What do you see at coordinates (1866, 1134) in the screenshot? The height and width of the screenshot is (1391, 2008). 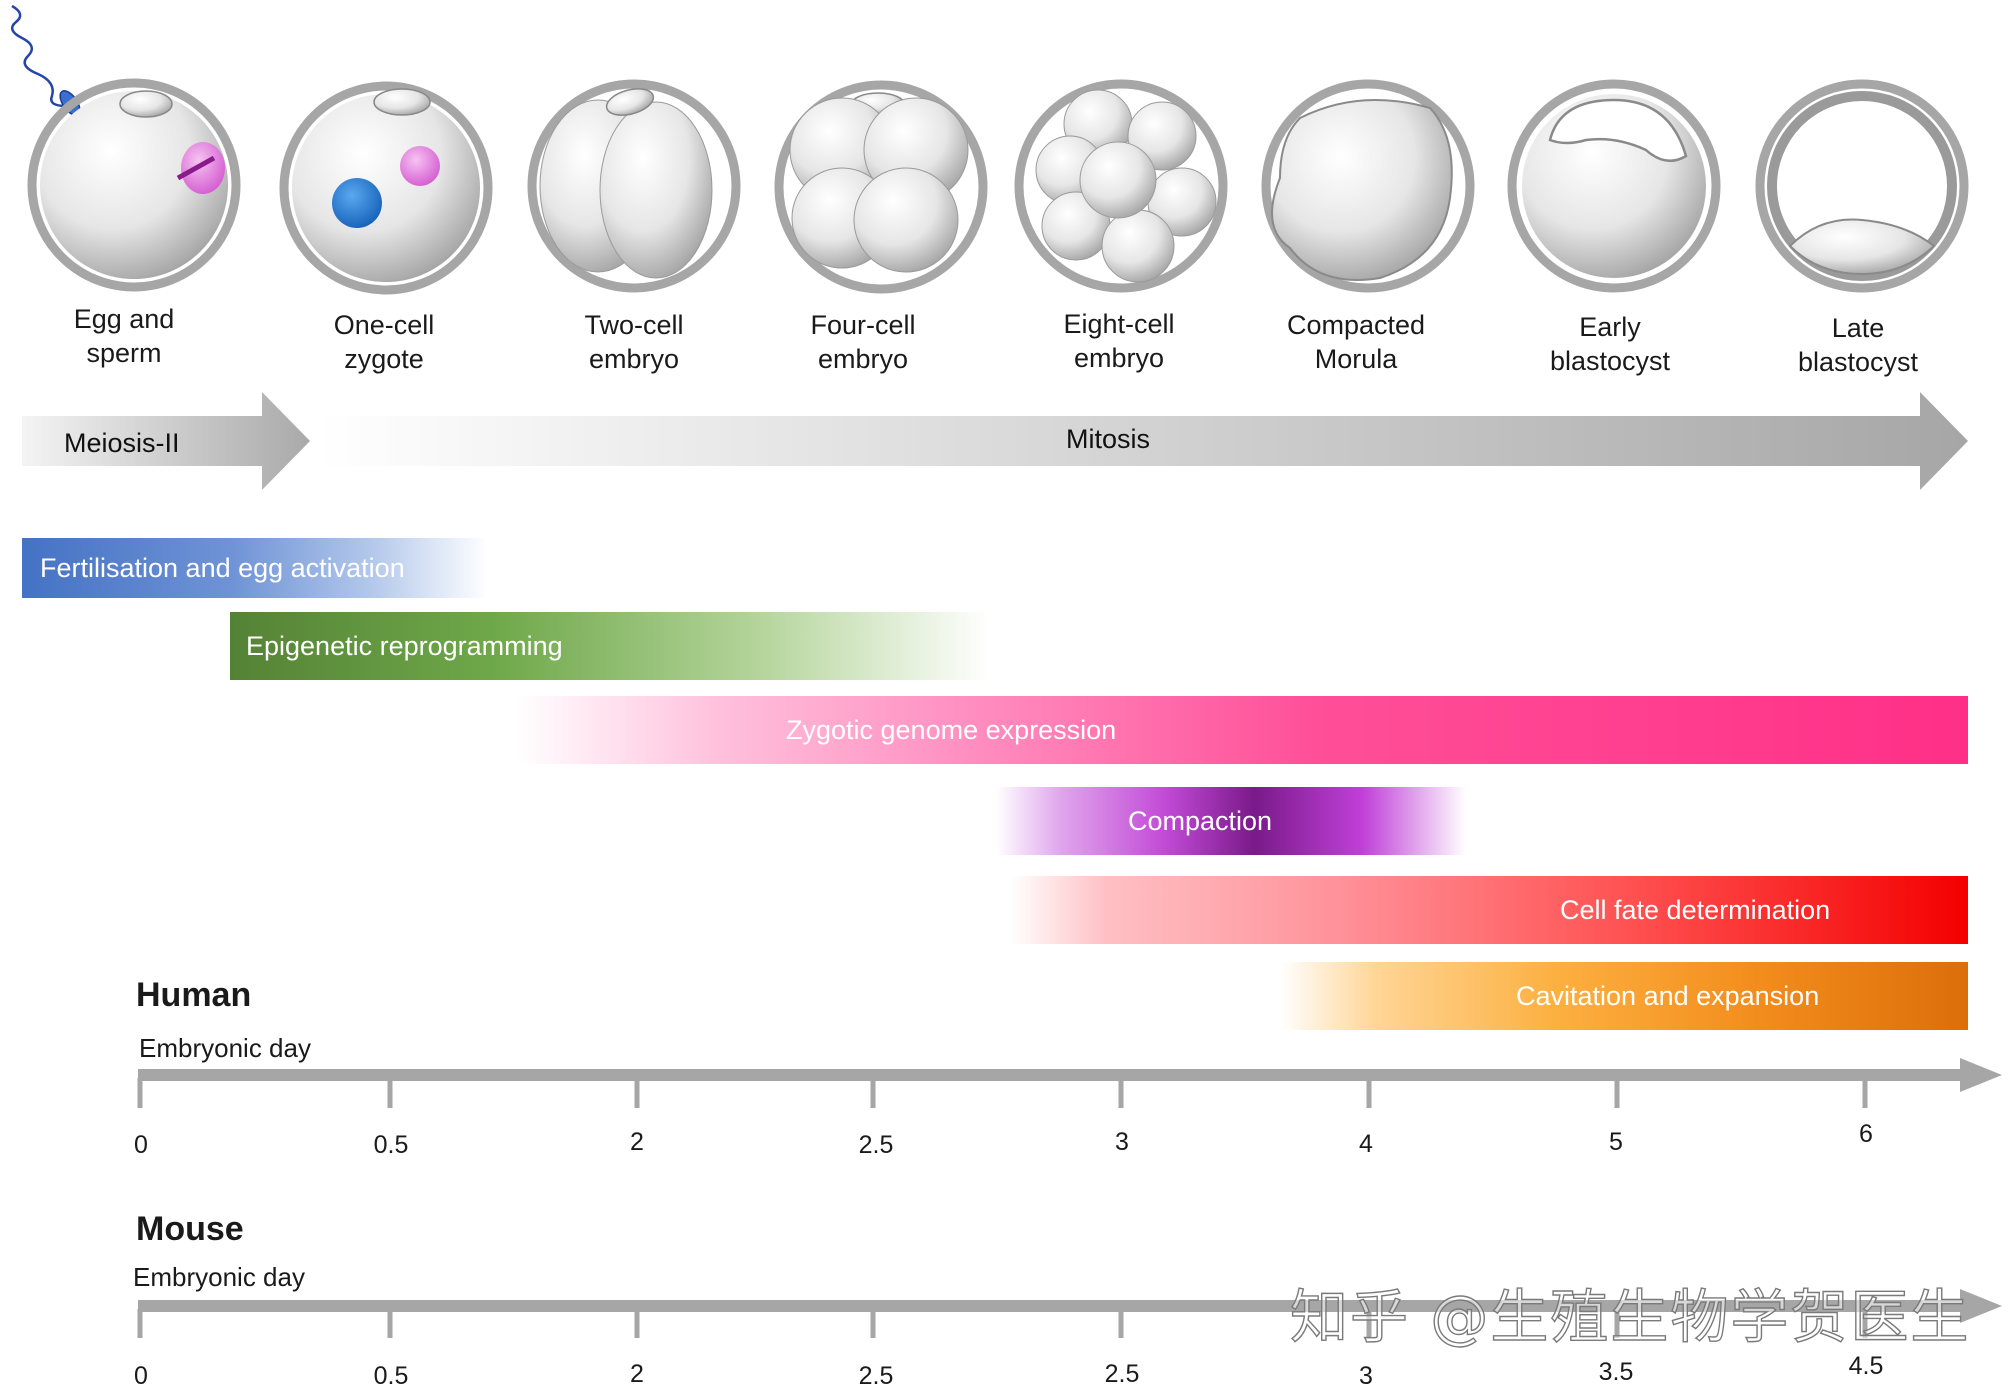 I see `human-tick-label: 6` at bounding box center [1866, 1134].